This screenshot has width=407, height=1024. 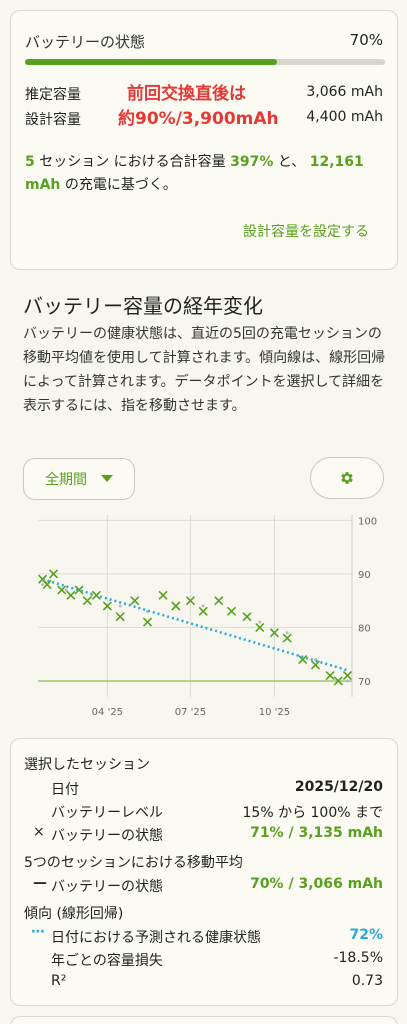 I want to click on summary-text-1: セッション における合計容量, so click(x=132, y=162).